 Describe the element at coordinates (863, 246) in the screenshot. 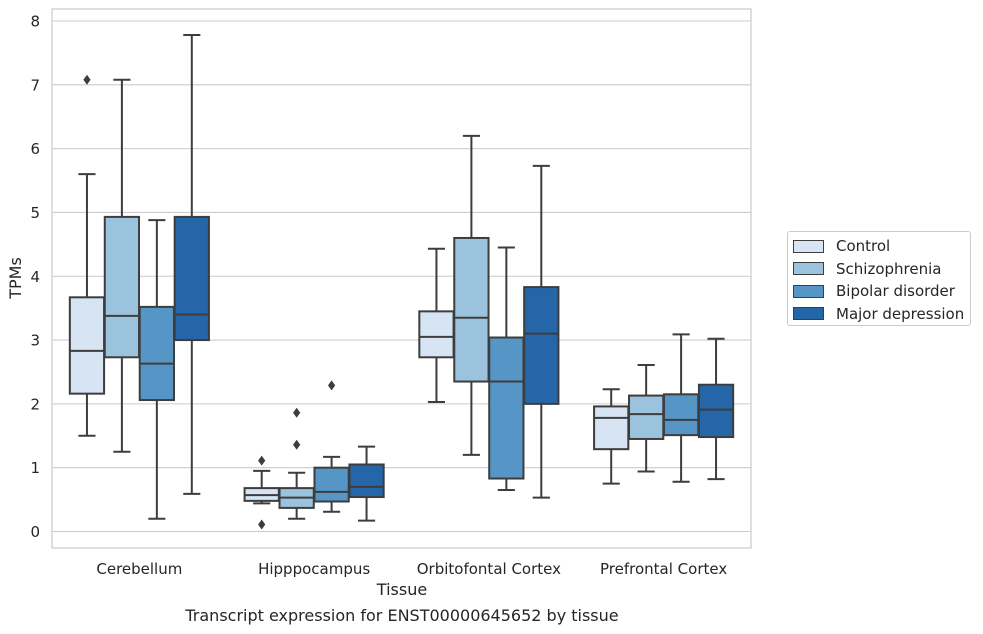

I see `legend-label: Control` at that location.